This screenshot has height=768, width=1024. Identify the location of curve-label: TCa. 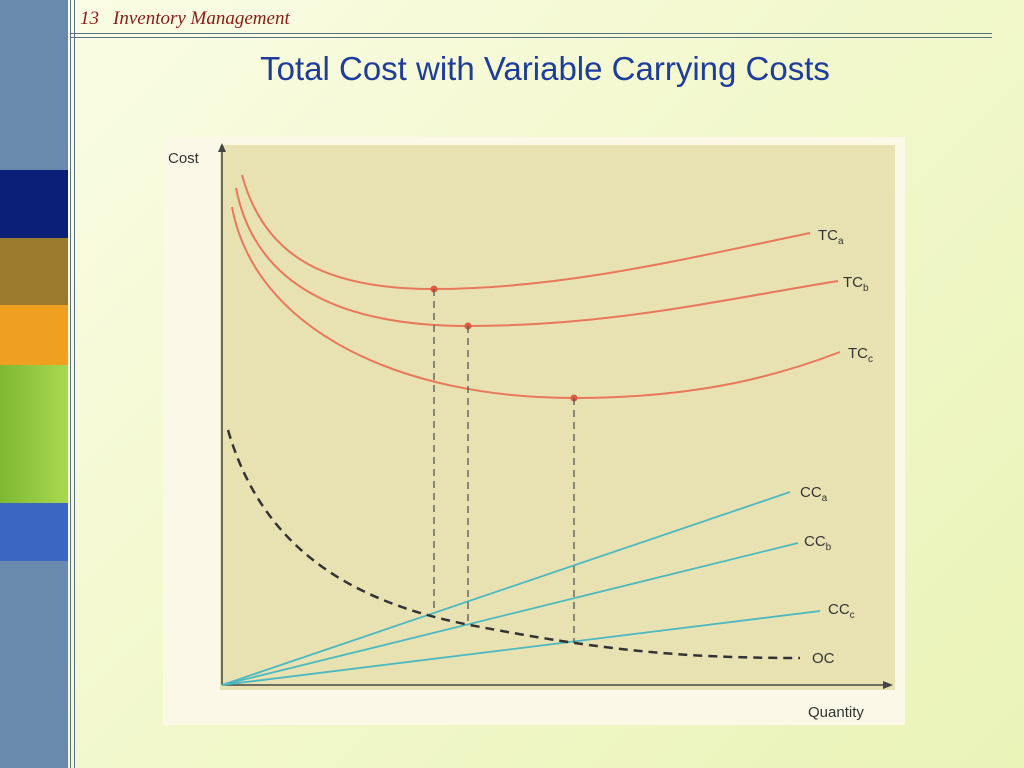
(831, 237).